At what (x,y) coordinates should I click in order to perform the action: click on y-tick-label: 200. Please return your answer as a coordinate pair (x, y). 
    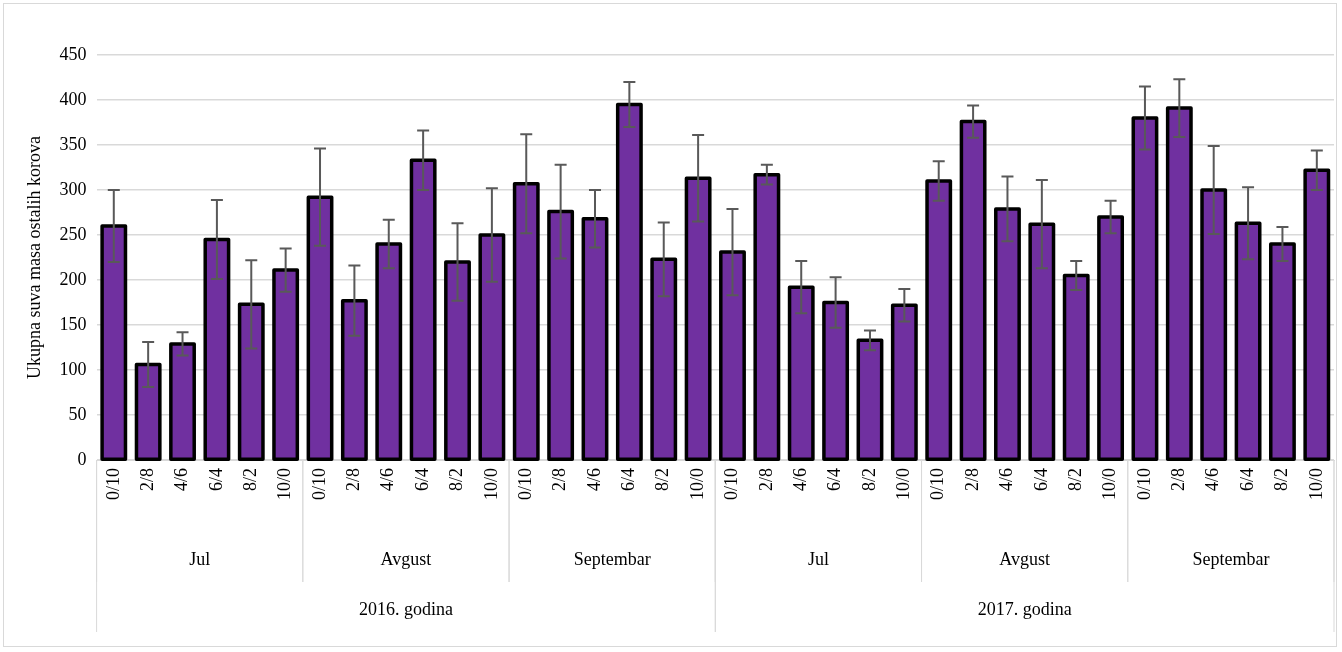
    Looking at the image, I should click on (73, 278).